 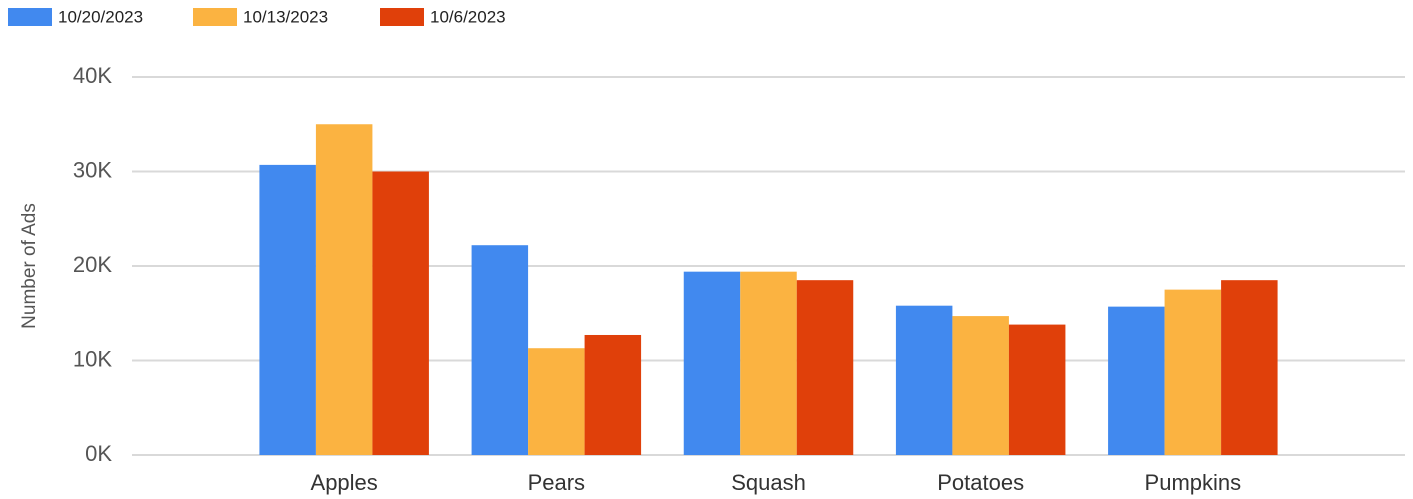 What do you see at coordinates (980, 482) in the screenshot?
I see `x-tick-label: Potatoes` at bounding box center [980, 482].